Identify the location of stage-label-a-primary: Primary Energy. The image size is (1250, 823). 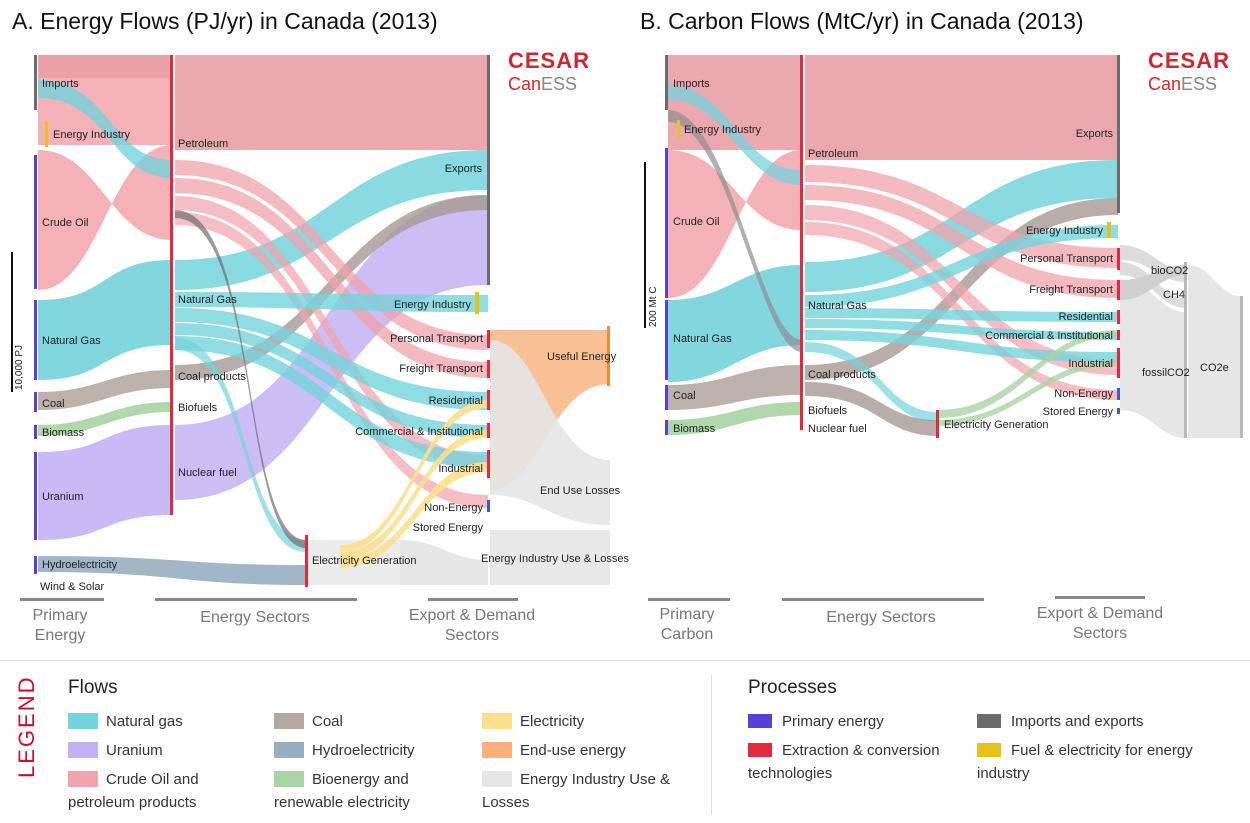
(60, 625).